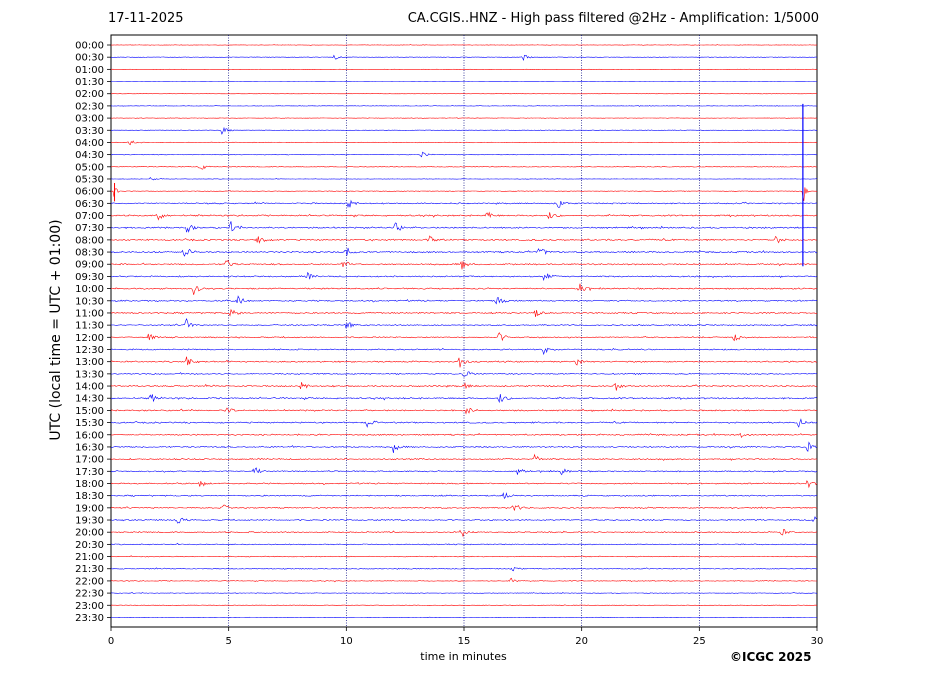 Image resolution: width=927 pixels, height=696 pixels. What do you see at coordinates (89, 594) in the screenshot?
I see `y-tick-label: 22:30` at bounding box center [89, 594].